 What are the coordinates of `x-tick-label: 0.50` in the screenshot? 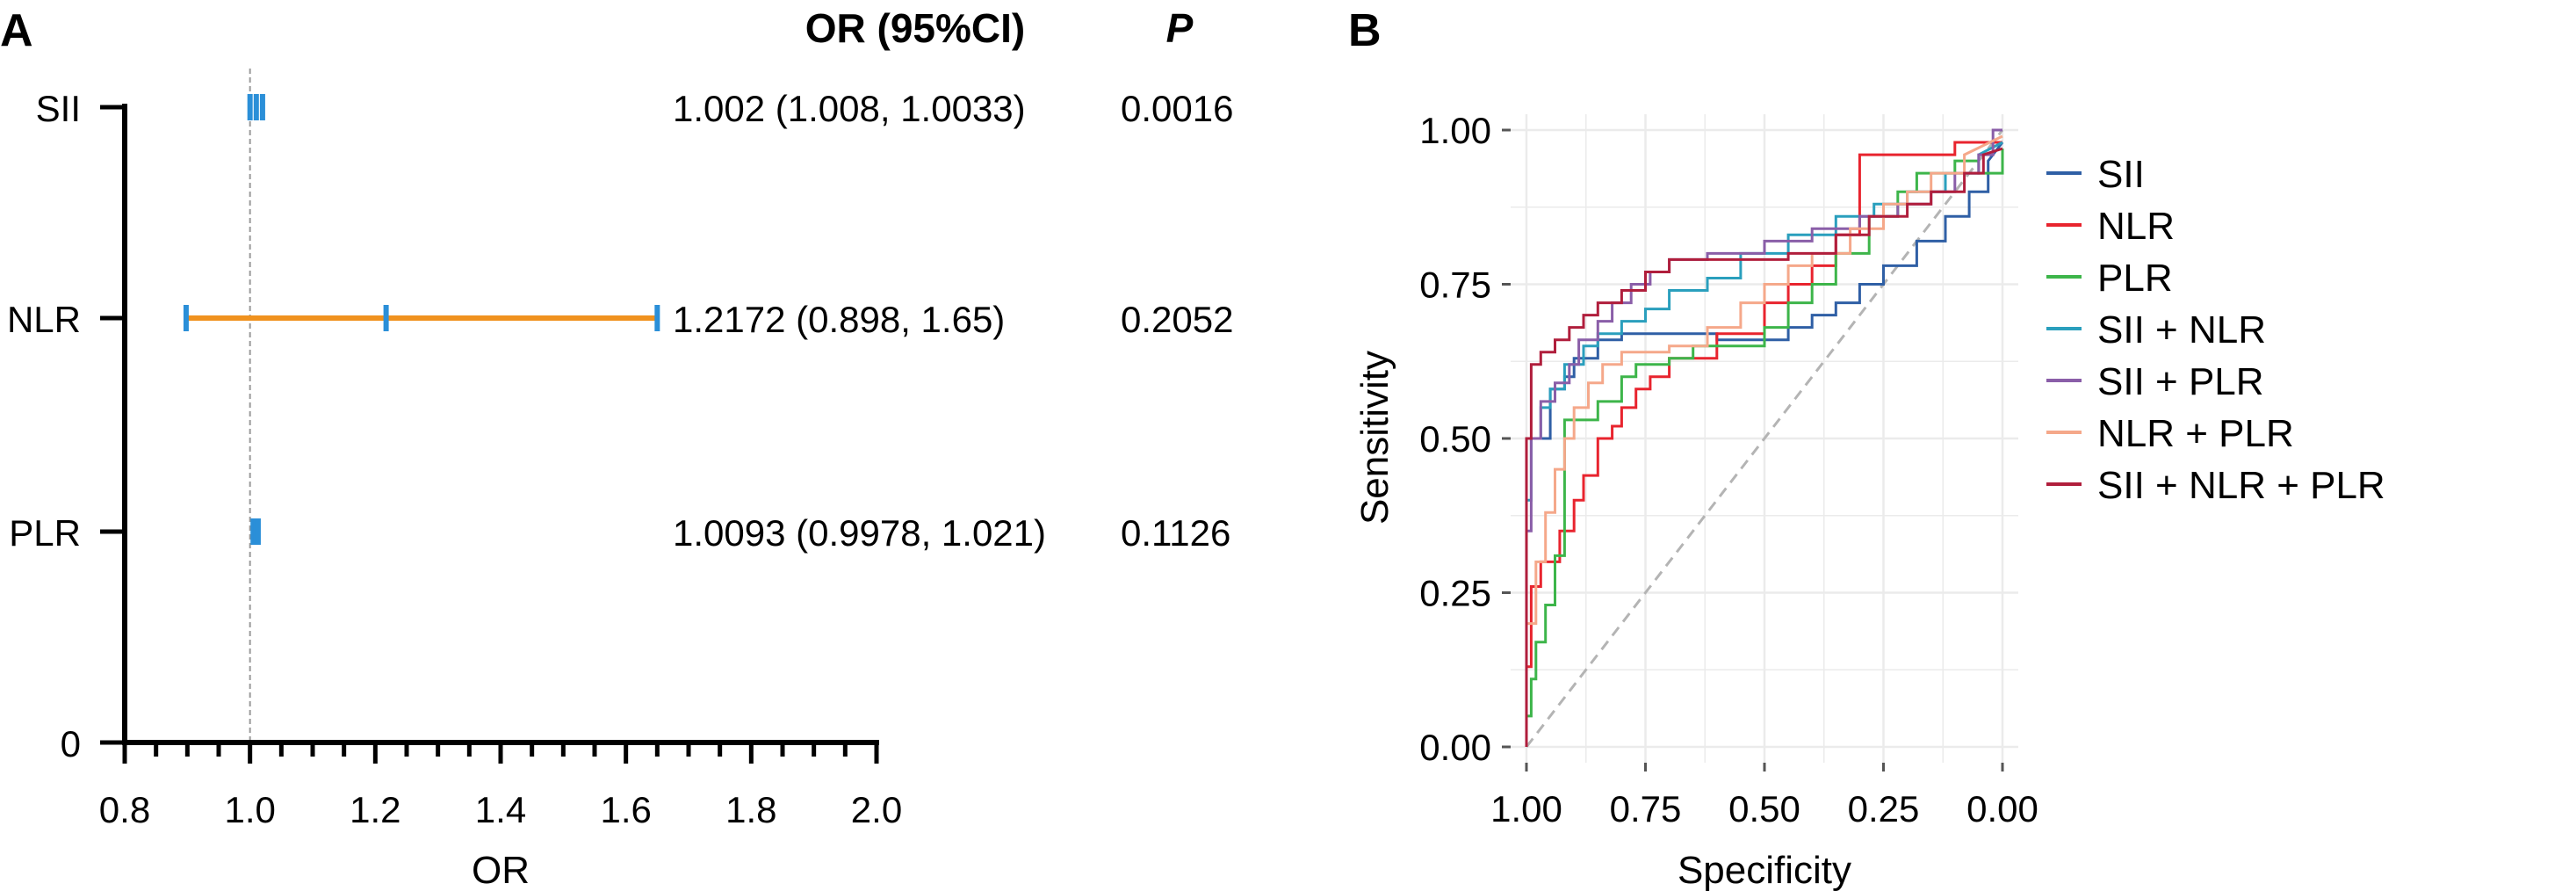 It's located at (1764, 808).